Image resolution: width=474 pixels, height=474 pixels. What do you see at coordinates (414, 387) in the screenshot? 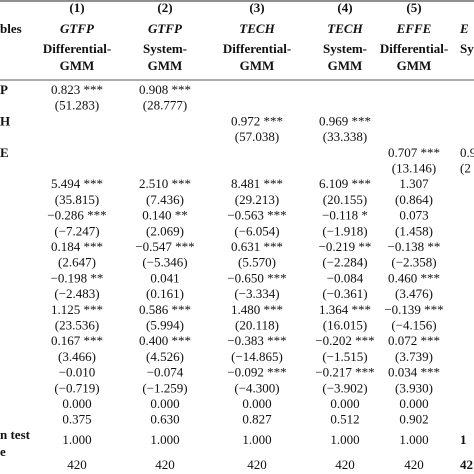
I see `cell: (3.930)` at bounding box center [414, 387].